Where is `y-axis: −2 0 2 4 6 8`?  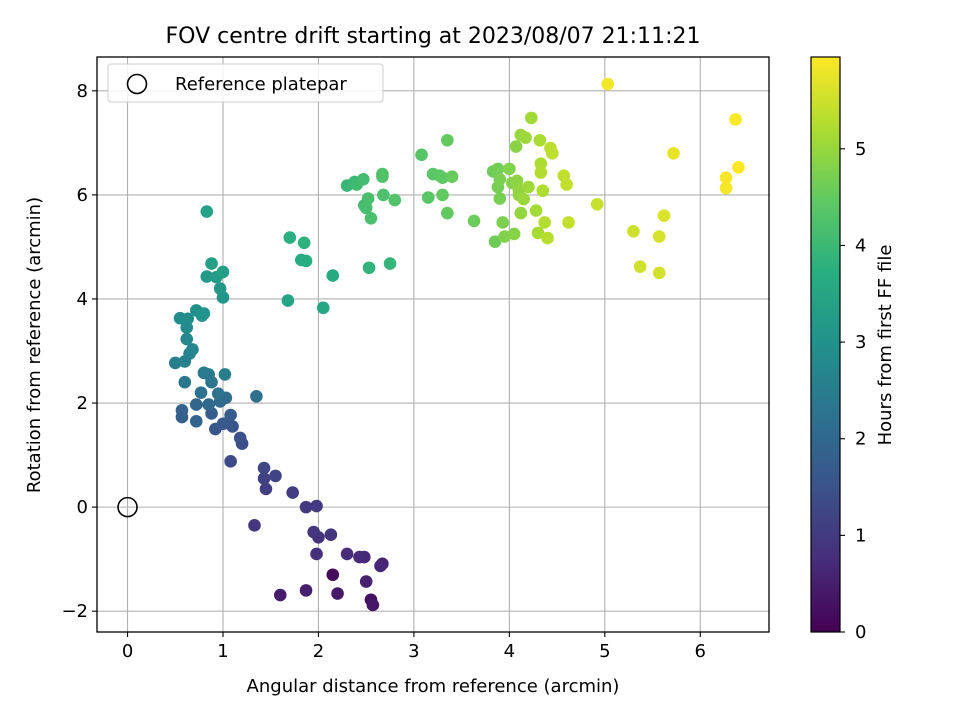
y-axis: −2 0 2 4 6 8 is located at coordinates (79, 351).